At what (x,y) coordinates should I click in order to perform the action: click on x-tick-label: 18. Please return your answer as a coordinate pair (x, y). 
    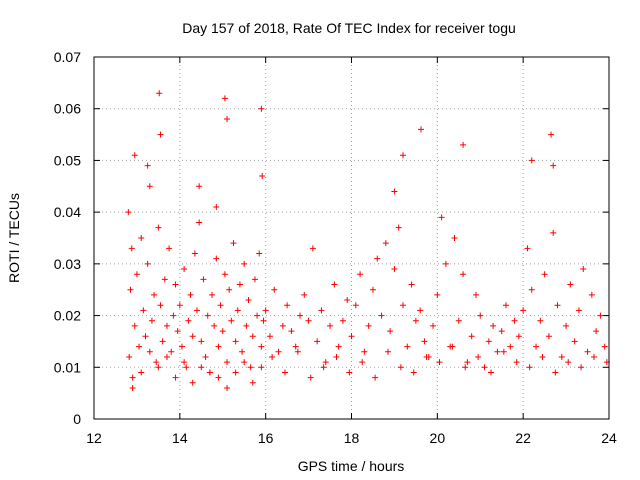
    Looking at the image, I should click on (352, 438).